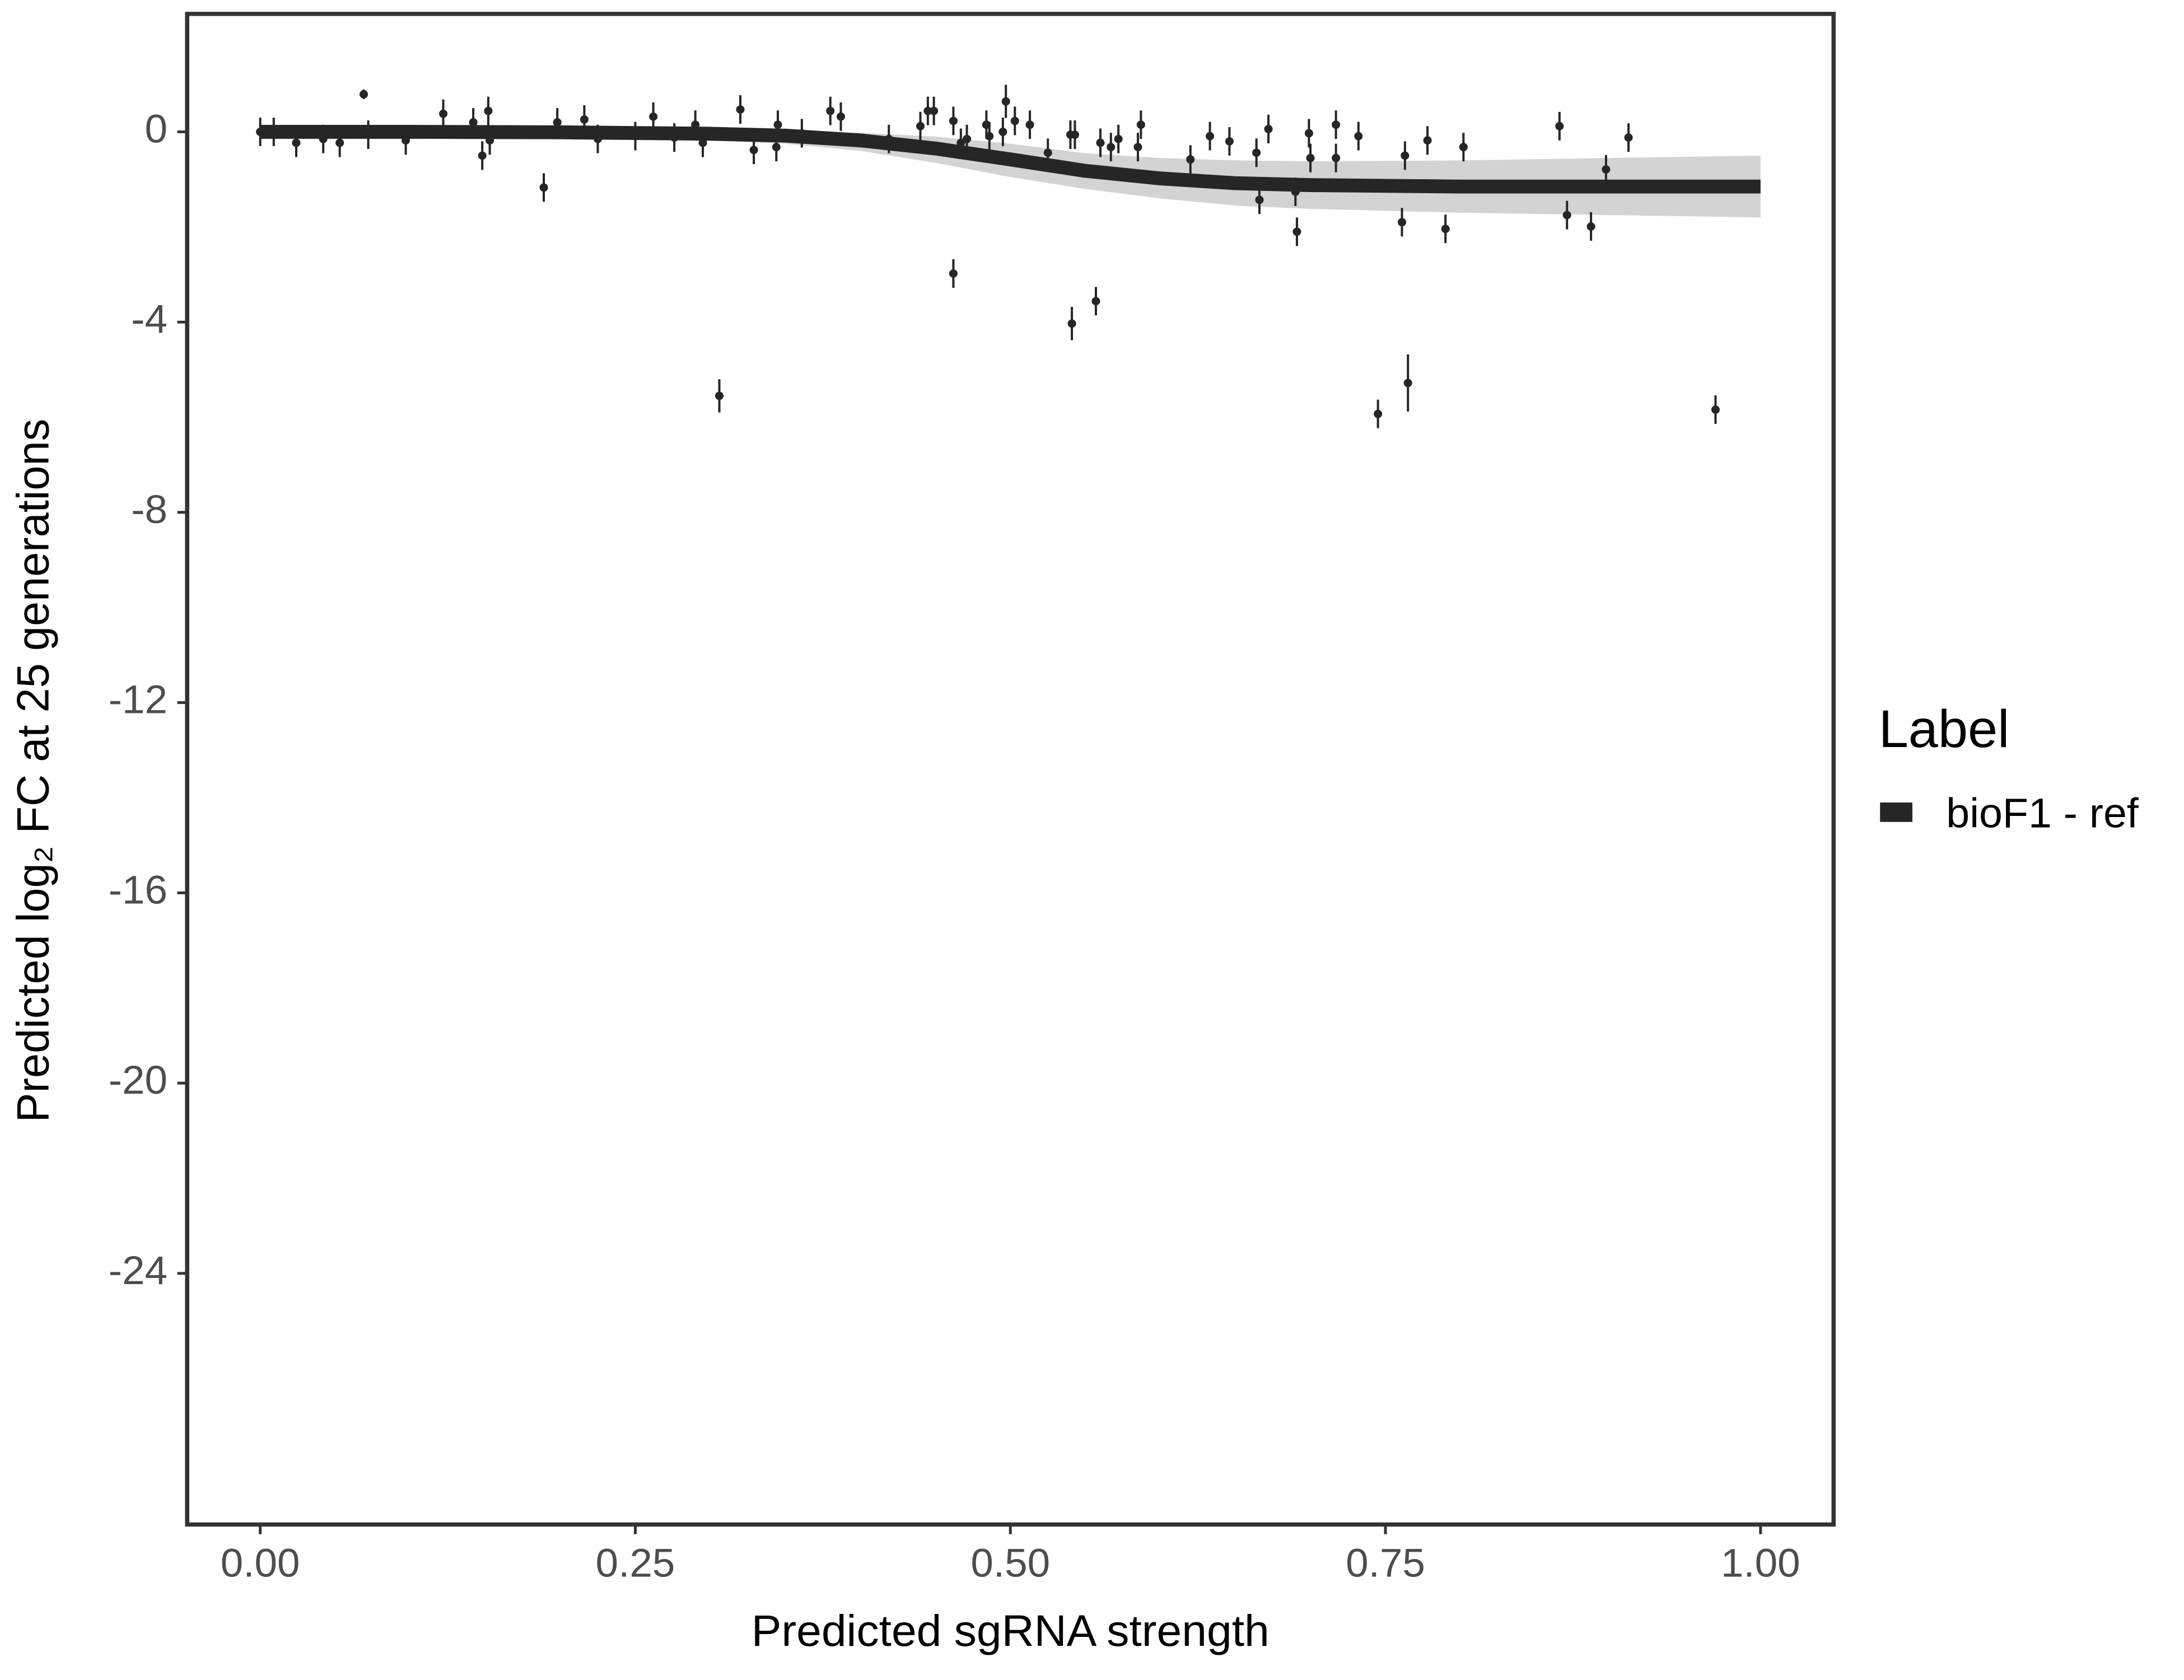  I want to click on y-axis-title: Predicted log₂ FC at 25 generations, so click(33, 771).